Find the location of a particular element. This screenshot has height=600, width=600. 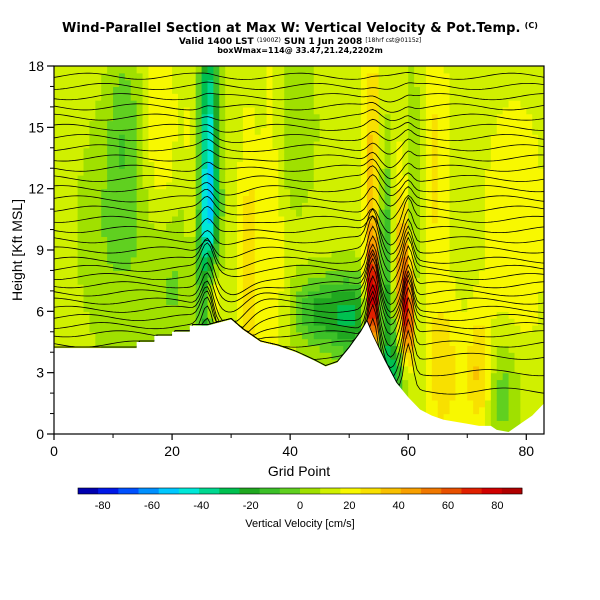

colorbar-swatch is located at coordinates (169, 491).